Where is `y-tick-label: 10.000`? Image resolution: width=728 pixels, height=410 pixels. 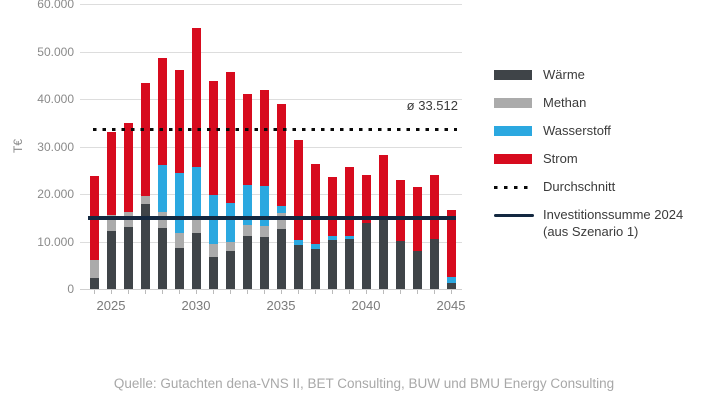
y-tick-label: 10.000 is located at coordinates (55, 241).